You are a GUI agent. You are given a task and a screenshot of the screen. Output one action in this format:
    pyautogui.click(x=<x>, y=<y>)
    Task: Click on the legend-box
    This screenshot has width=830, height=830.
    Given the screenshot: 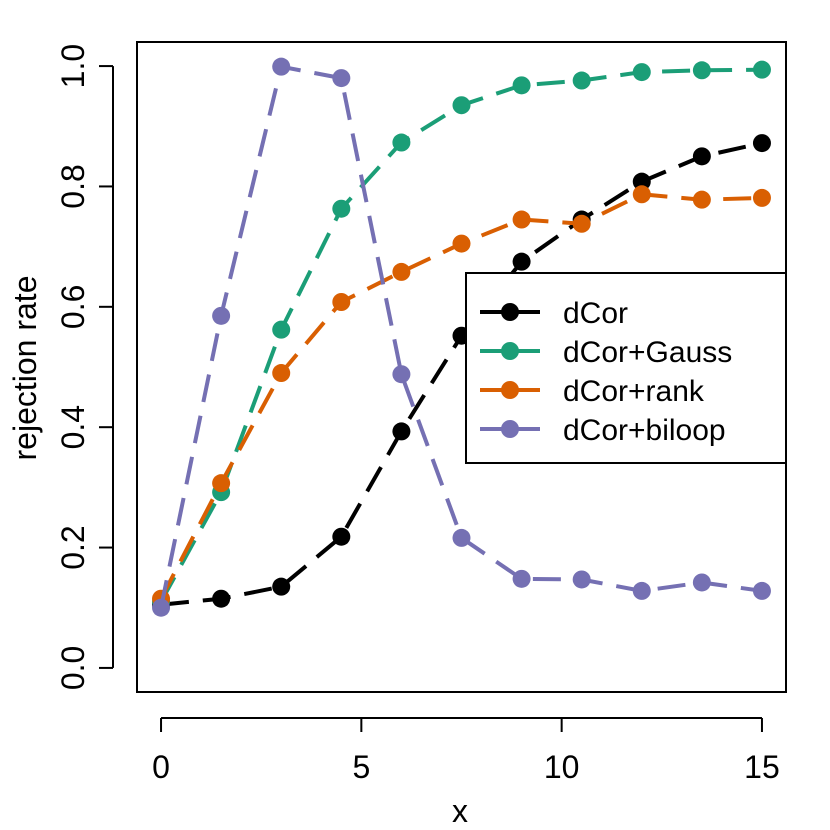 What is the action you would take?
    pyautogui.click(x=626, y=368)
    